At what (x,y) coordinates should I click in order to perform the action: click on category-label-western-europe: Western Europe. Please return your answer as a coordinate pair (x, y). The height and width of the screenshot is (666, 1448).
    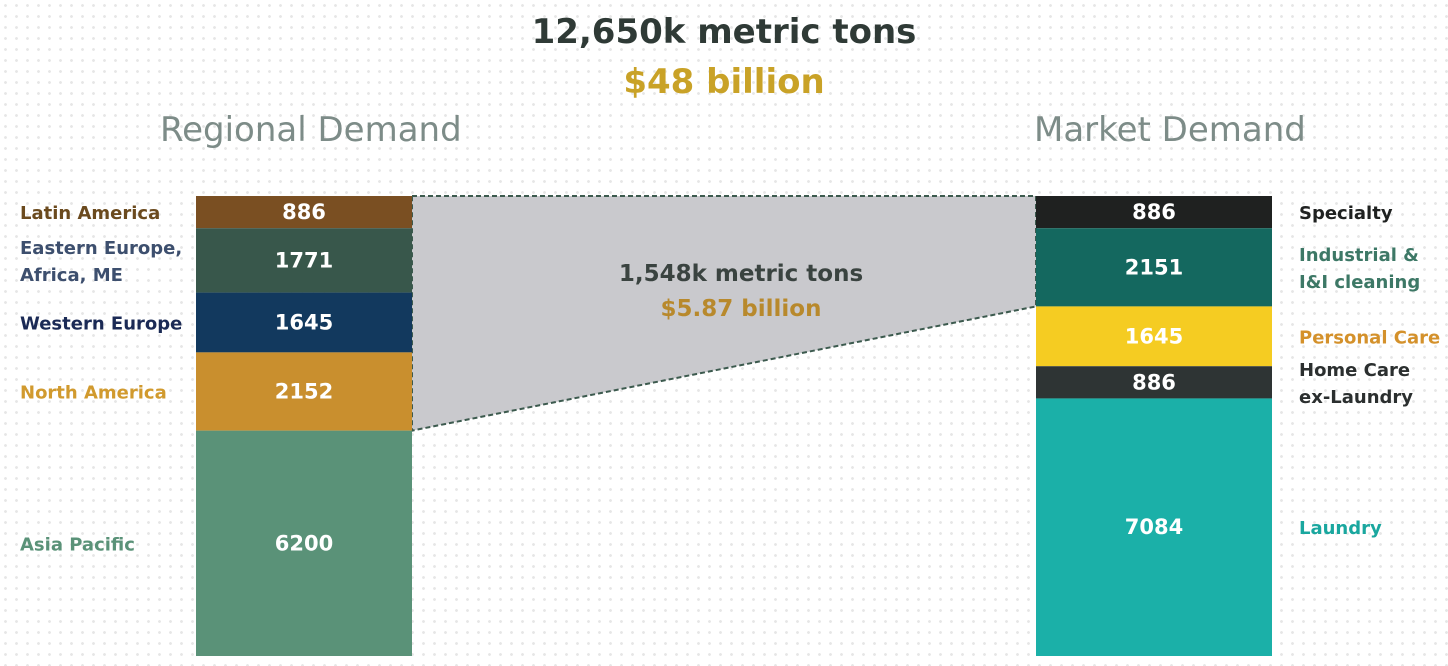
    Looking at the image, I should click on (101, 323).